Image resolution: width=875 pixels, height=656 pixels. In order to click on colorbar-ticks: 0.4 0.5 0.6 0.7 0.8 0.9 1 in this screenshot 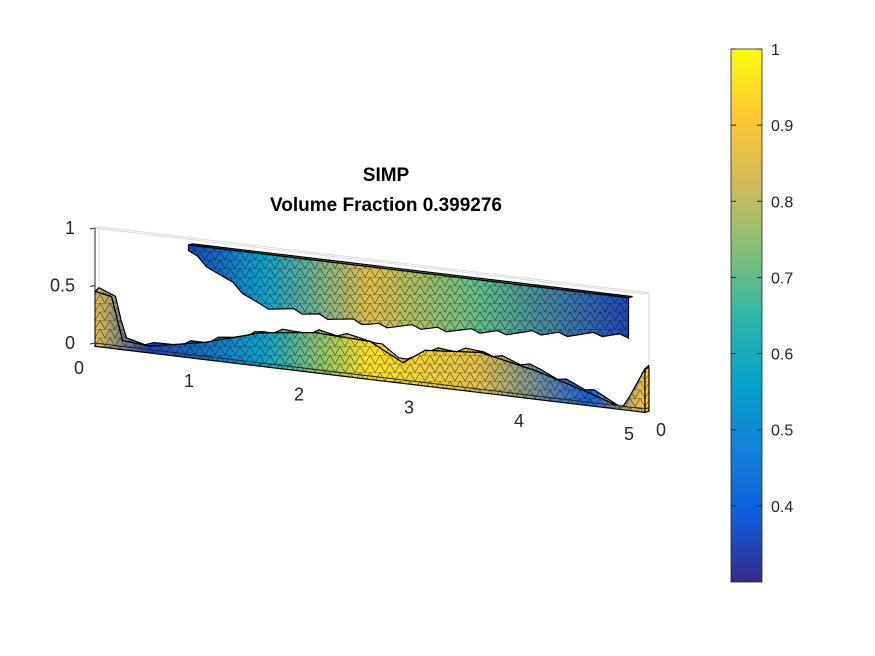, I will do `click(762, 279)`.